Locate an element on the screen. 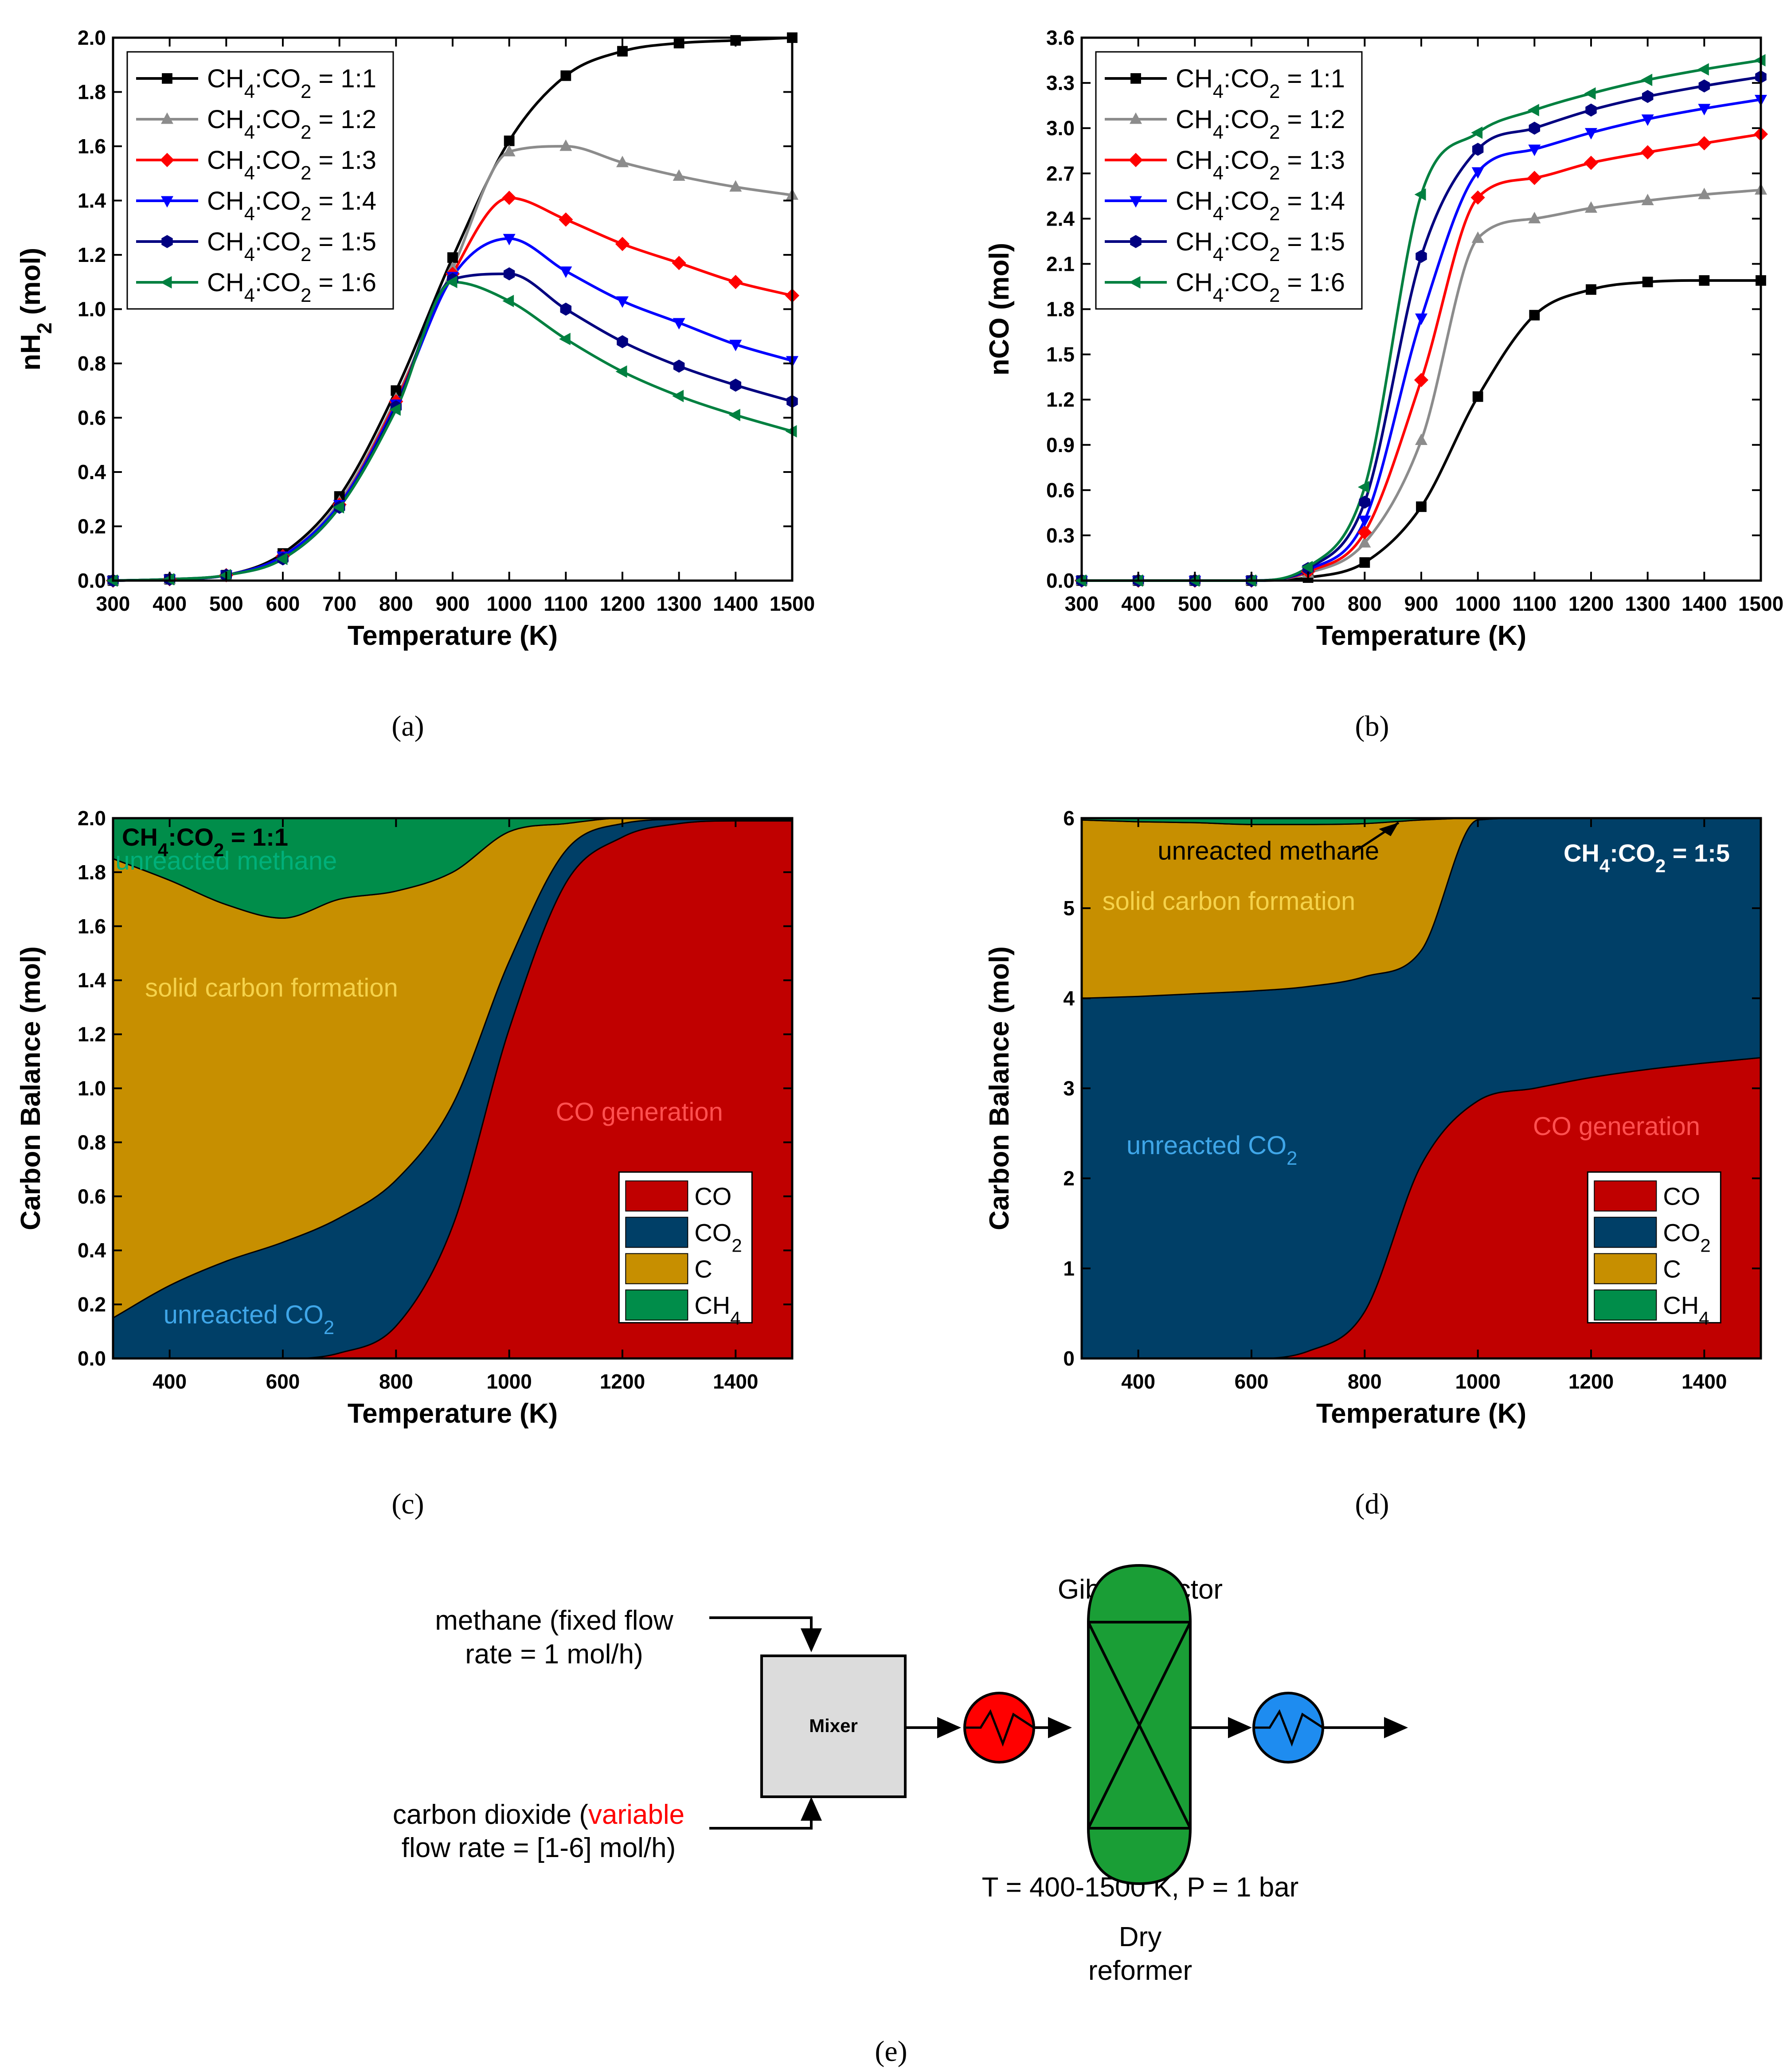 This screenshot has height=2072, width=1787. area-annotation: CO generation is located at coordinates (639, 1113).